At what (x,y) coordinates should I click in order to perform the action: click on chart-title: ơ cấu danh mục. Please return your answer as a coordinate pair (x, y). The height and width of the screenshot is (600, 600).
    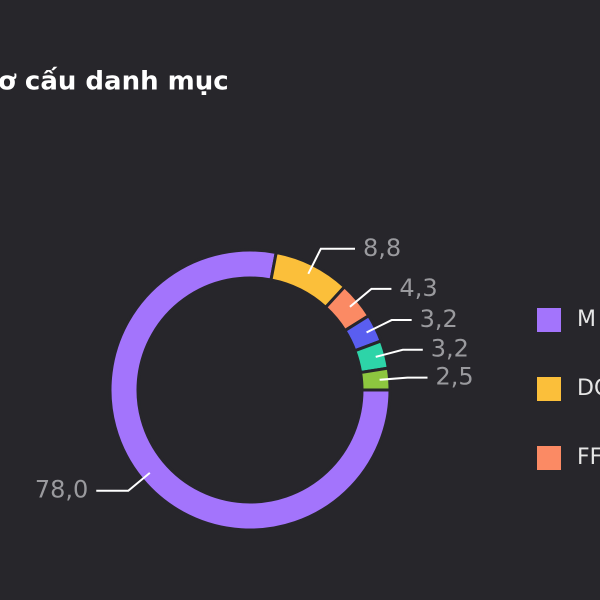
    Looking at the image, I should click on (114, 81).